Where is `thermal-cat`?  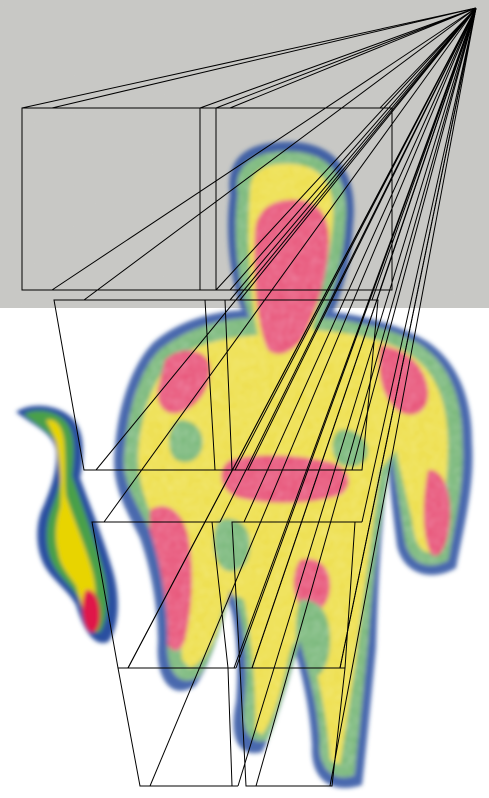 thermal-cat is located at coordinates (67, 524).